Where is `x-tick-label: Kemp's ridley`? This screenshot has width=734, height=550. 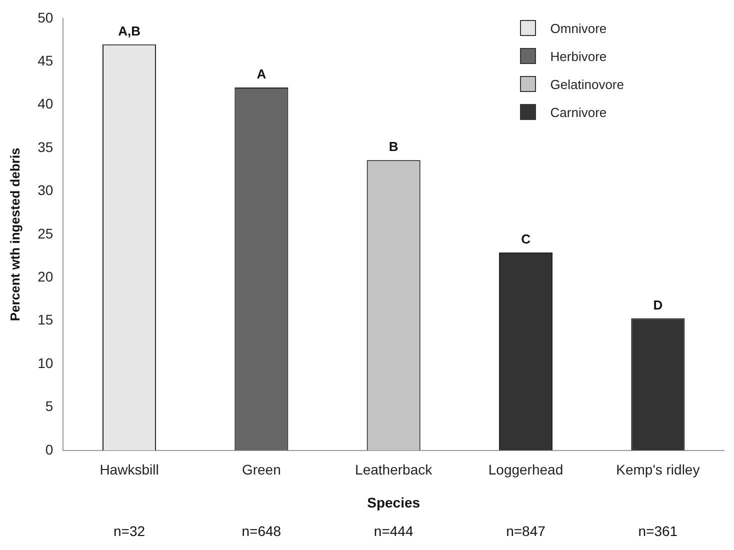 x-tick-label: Kemp's ridley is located at coordinates (658, 470).